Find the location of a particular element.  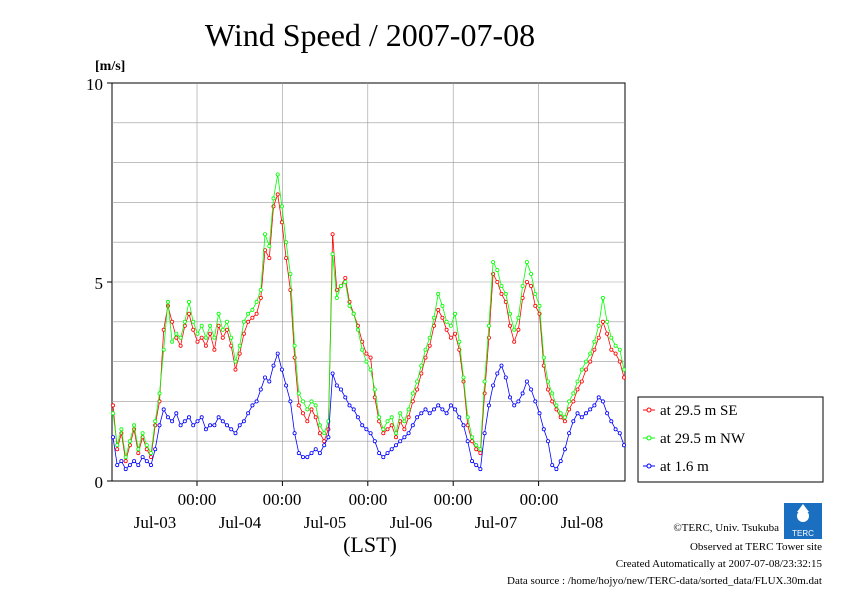

x-axis-label: (LST) is located at coordinates (370, 544).